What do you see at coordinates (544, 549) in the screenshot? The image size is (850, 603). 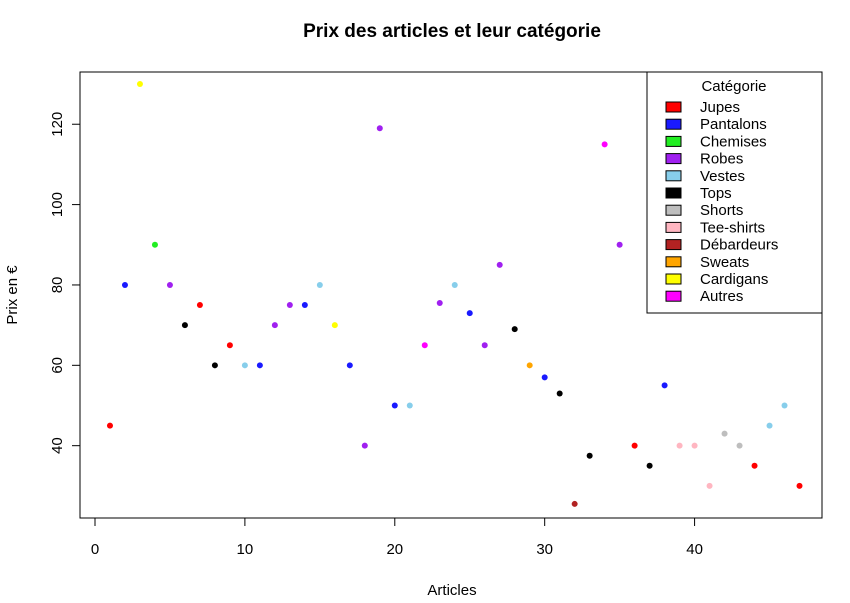 I see `x-tick-label: 30` at bounding box center [544, 549].